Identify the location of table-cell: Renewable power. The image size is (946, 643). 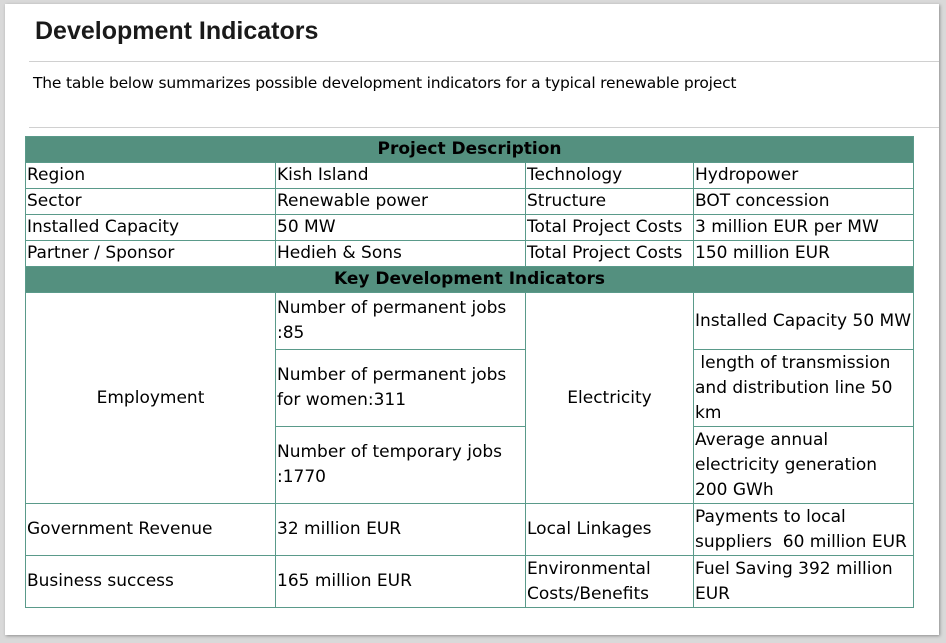
(400, 201).